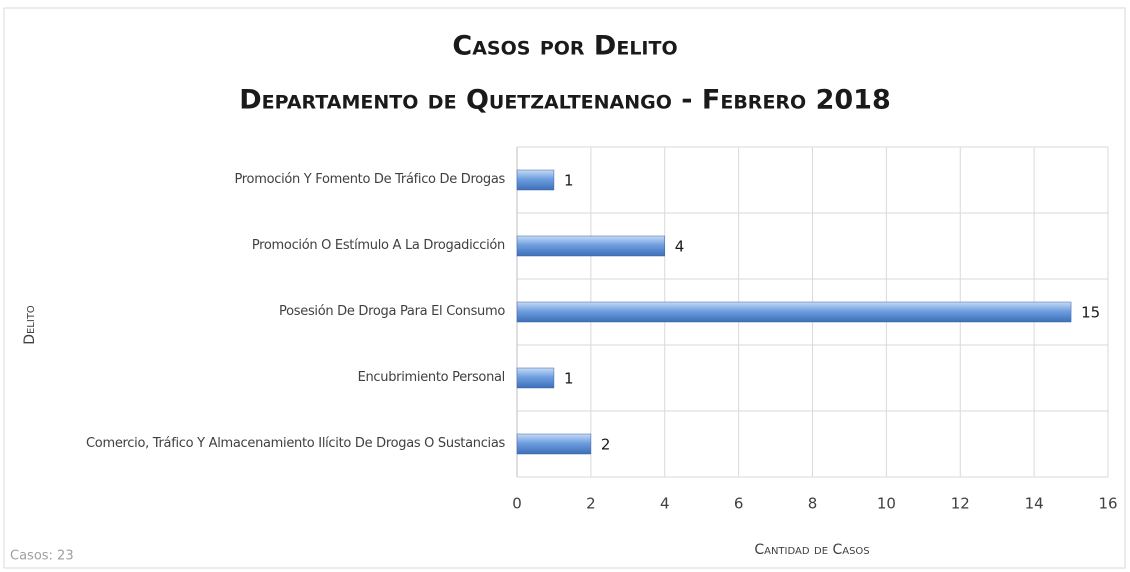 The width and height of the screenshot is (1130, 572). What do you see at coordinates (591, 504) in the screenshot?
I see `x-tick-label: 2` at bounding box center [591, 504].